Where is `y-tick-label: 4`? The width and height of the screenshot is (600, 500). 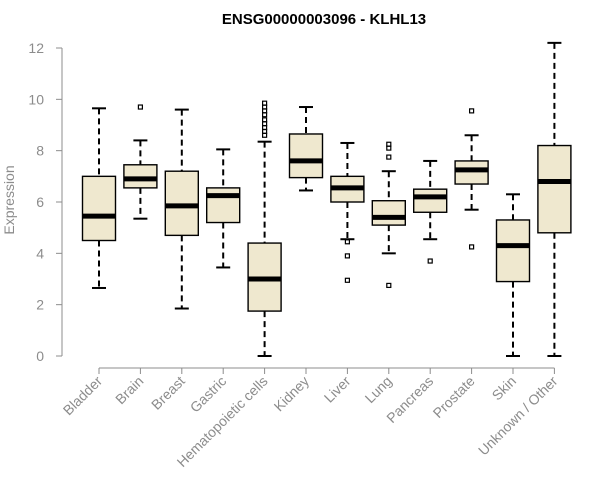
y-tick-label: 4 is located at coordinates (40, 253).